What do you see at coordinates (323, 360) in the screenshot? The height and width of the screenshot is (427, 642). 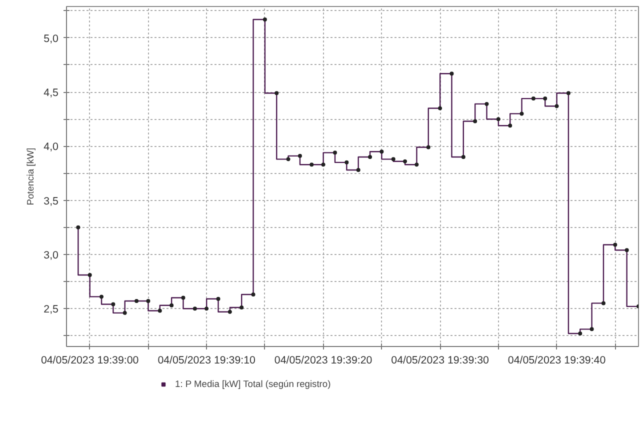 I see `x-tick-label: 04/05/2023 19:39:20` at bounding box center [323, 360].